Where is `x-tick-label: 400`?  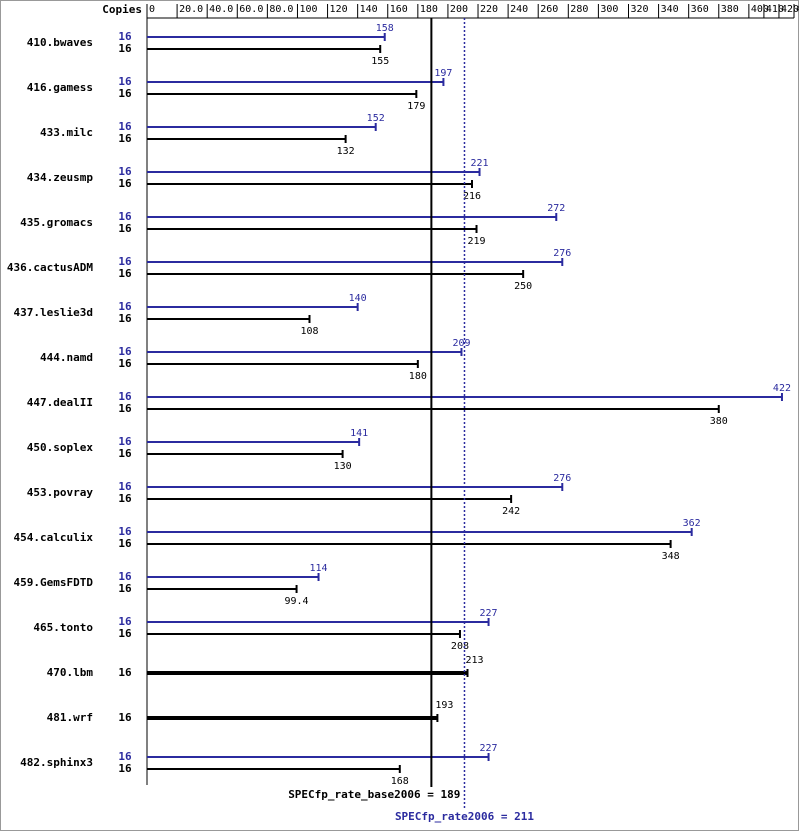
x-tick-label: 400 is located at coordinates (760, 9).